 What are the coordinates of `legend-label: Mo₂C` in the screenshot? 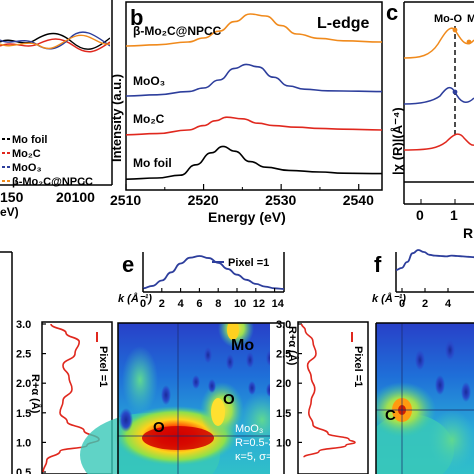 It's located at (26, 154).